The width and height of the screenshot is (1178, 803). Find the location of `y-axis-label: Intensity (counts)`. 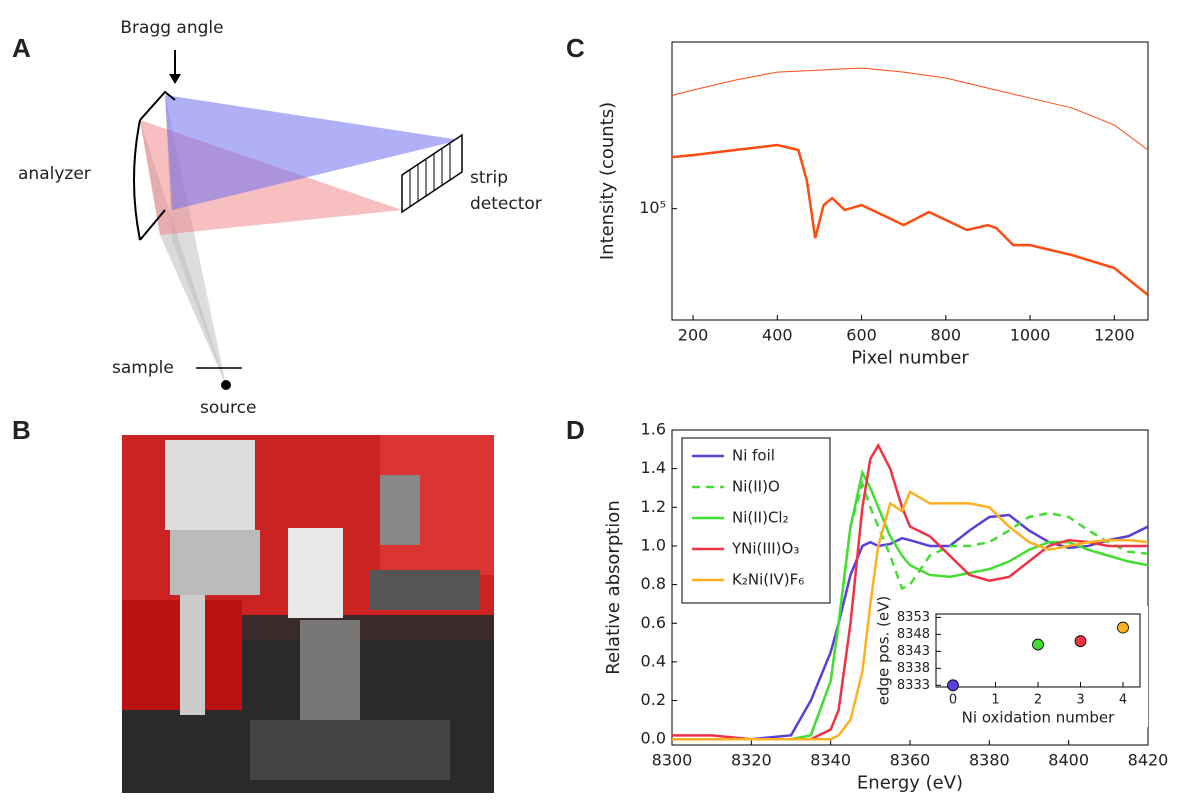

y-axis-label: Intensity (counts) is located at coordinates (607, 181).